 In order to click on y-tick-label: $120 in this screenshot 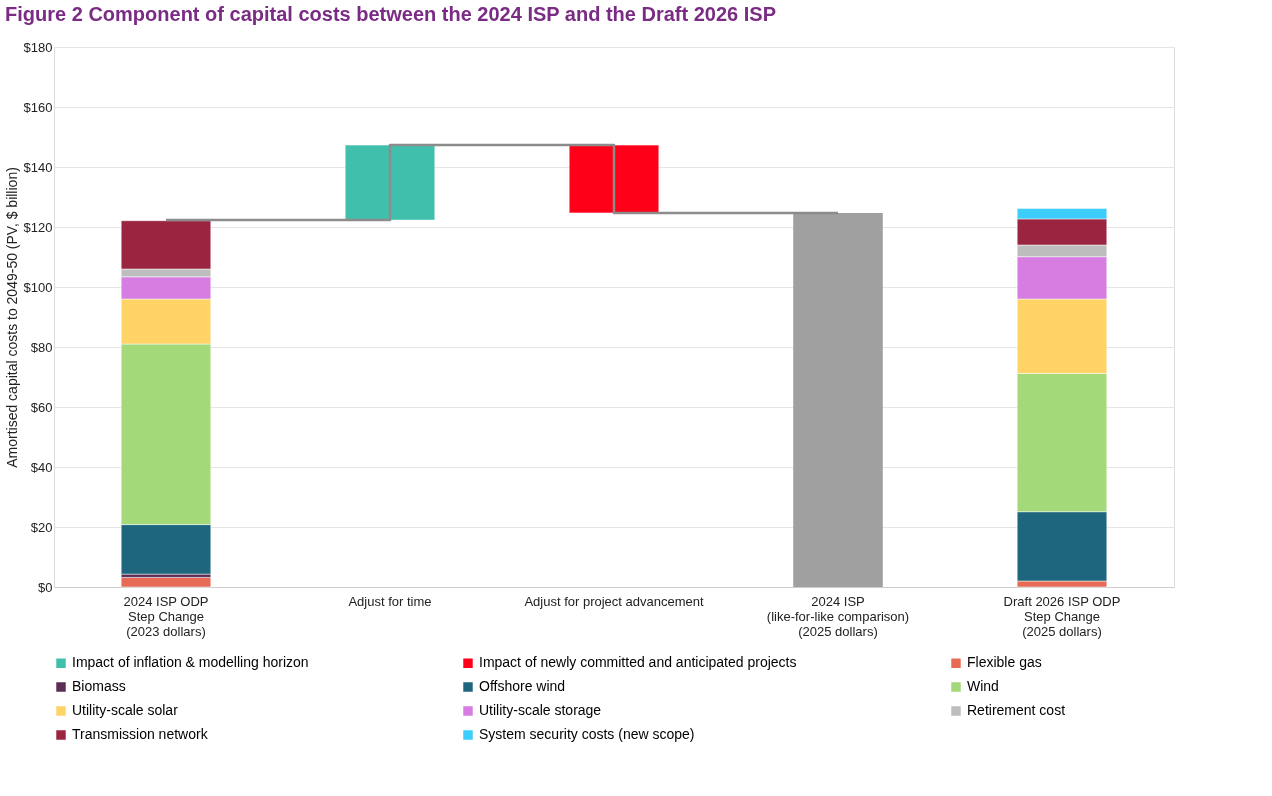, I will do `click(38, 227)`.